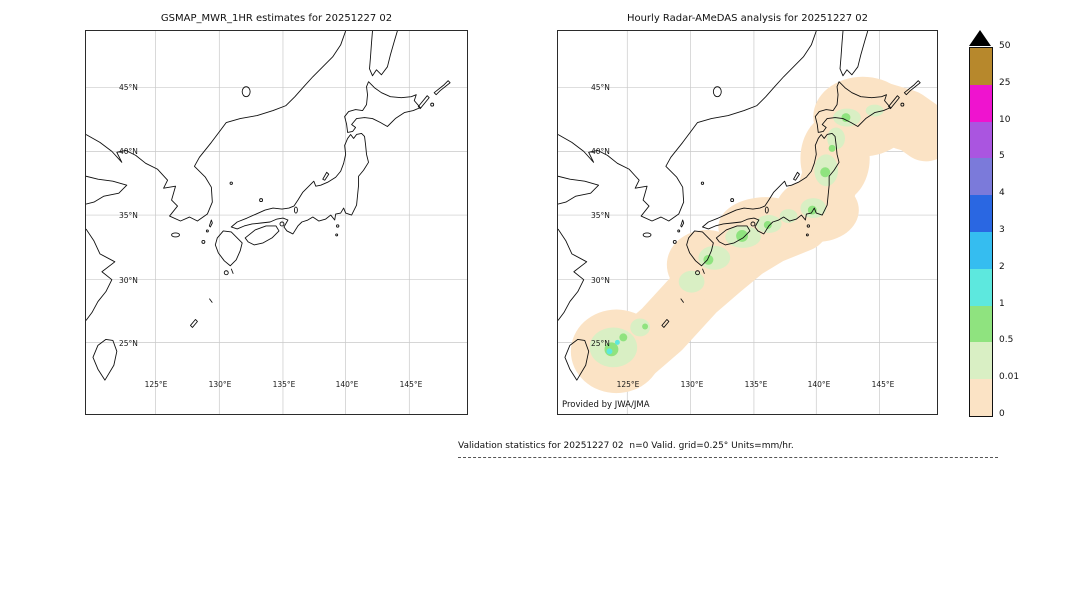 This screenshot has width=1080, height=612. I want to click on colorbar-overflow-triangle-icon, so click(980, 38).